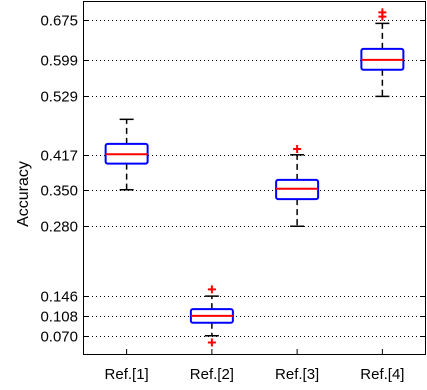 This screenshot has height=390, width=427. I want to click on y-tick-label: 0.675, so click(59, 21).